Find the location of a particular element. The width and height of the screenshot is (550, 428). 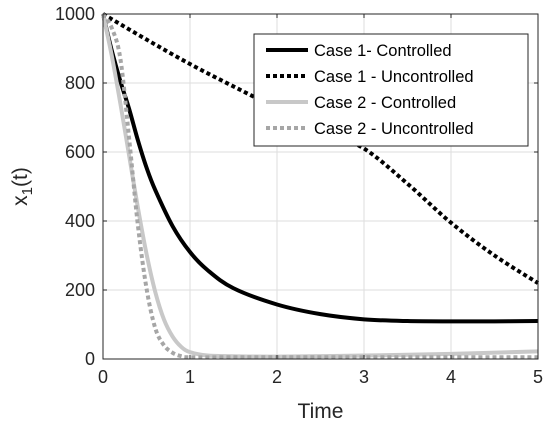

legend-label-1: Case 1- Controlled is located at coordinates (383, 51).